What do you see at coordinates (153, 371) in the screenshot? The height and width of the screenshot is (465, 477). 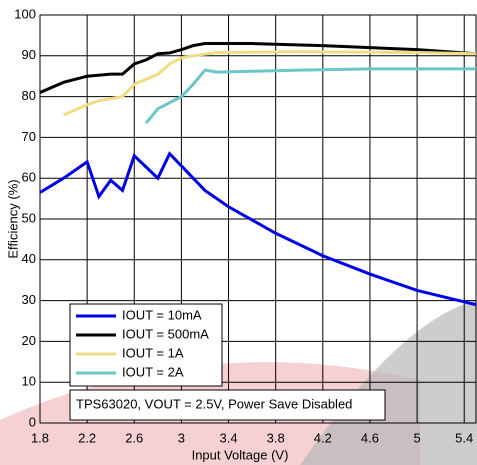 I see `legend-label: IOUT = 2A` at bounding box center [153, 371].